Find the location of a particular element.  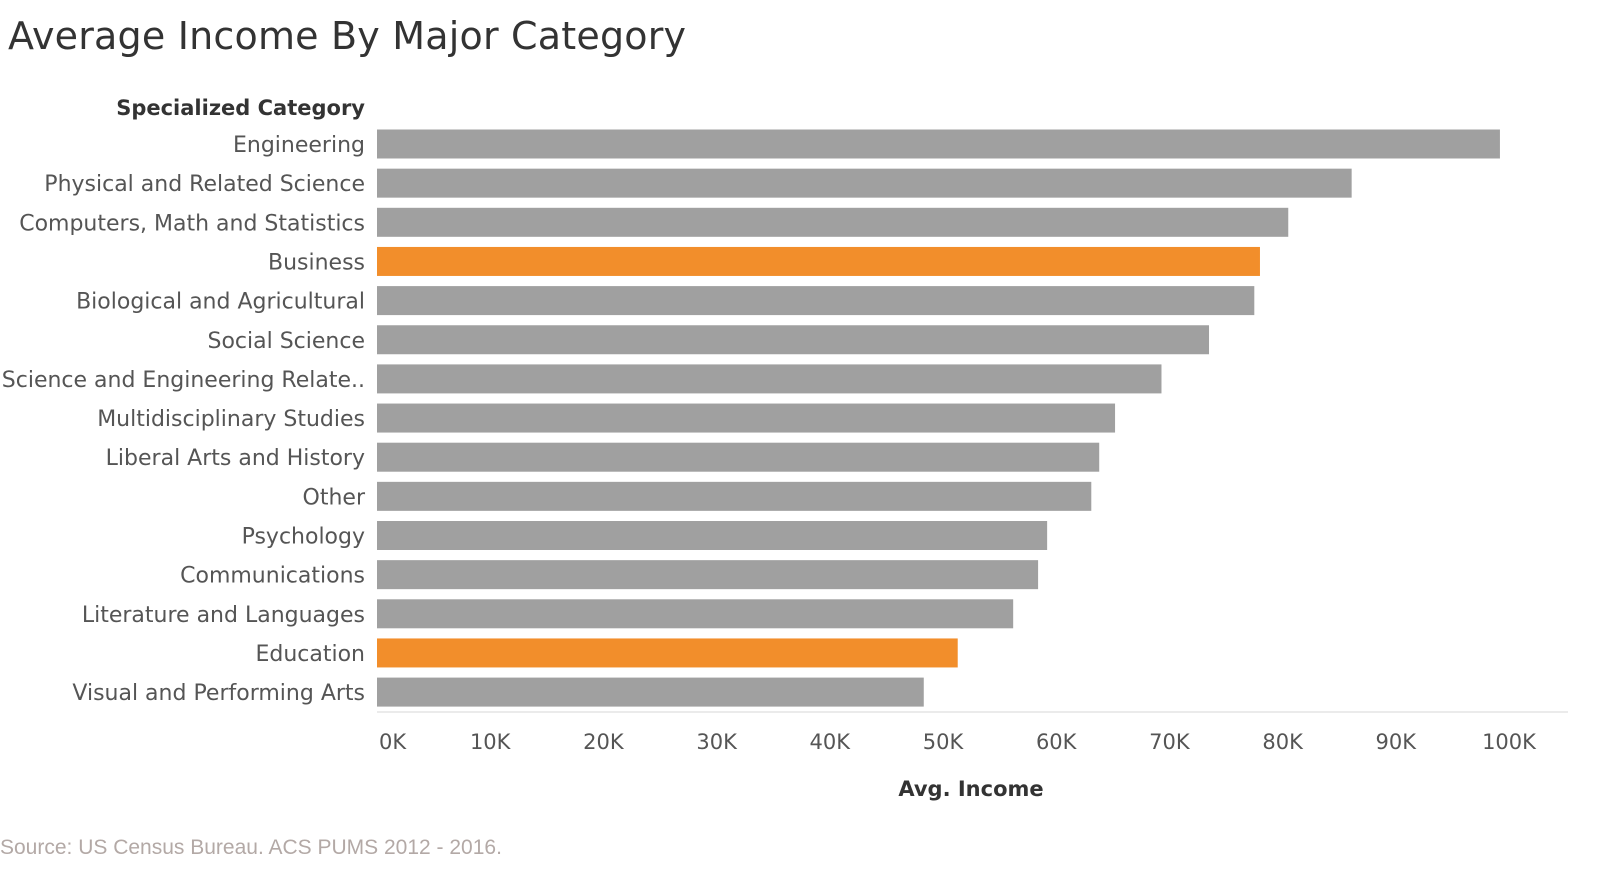

category-label: Engineering is located at coordinates (299, 145).